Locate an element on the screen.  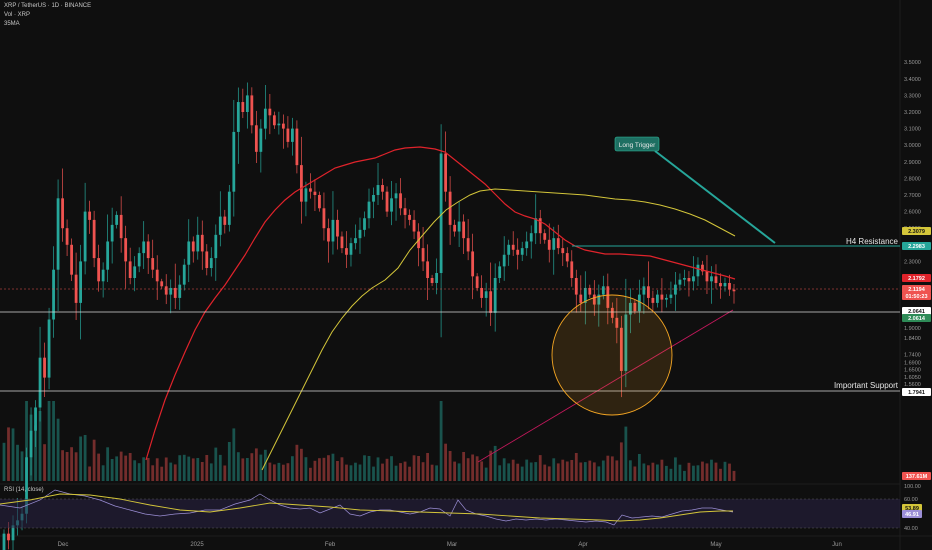
rsi-axis-tick: 100.00 is located at coordinates (912, 487).